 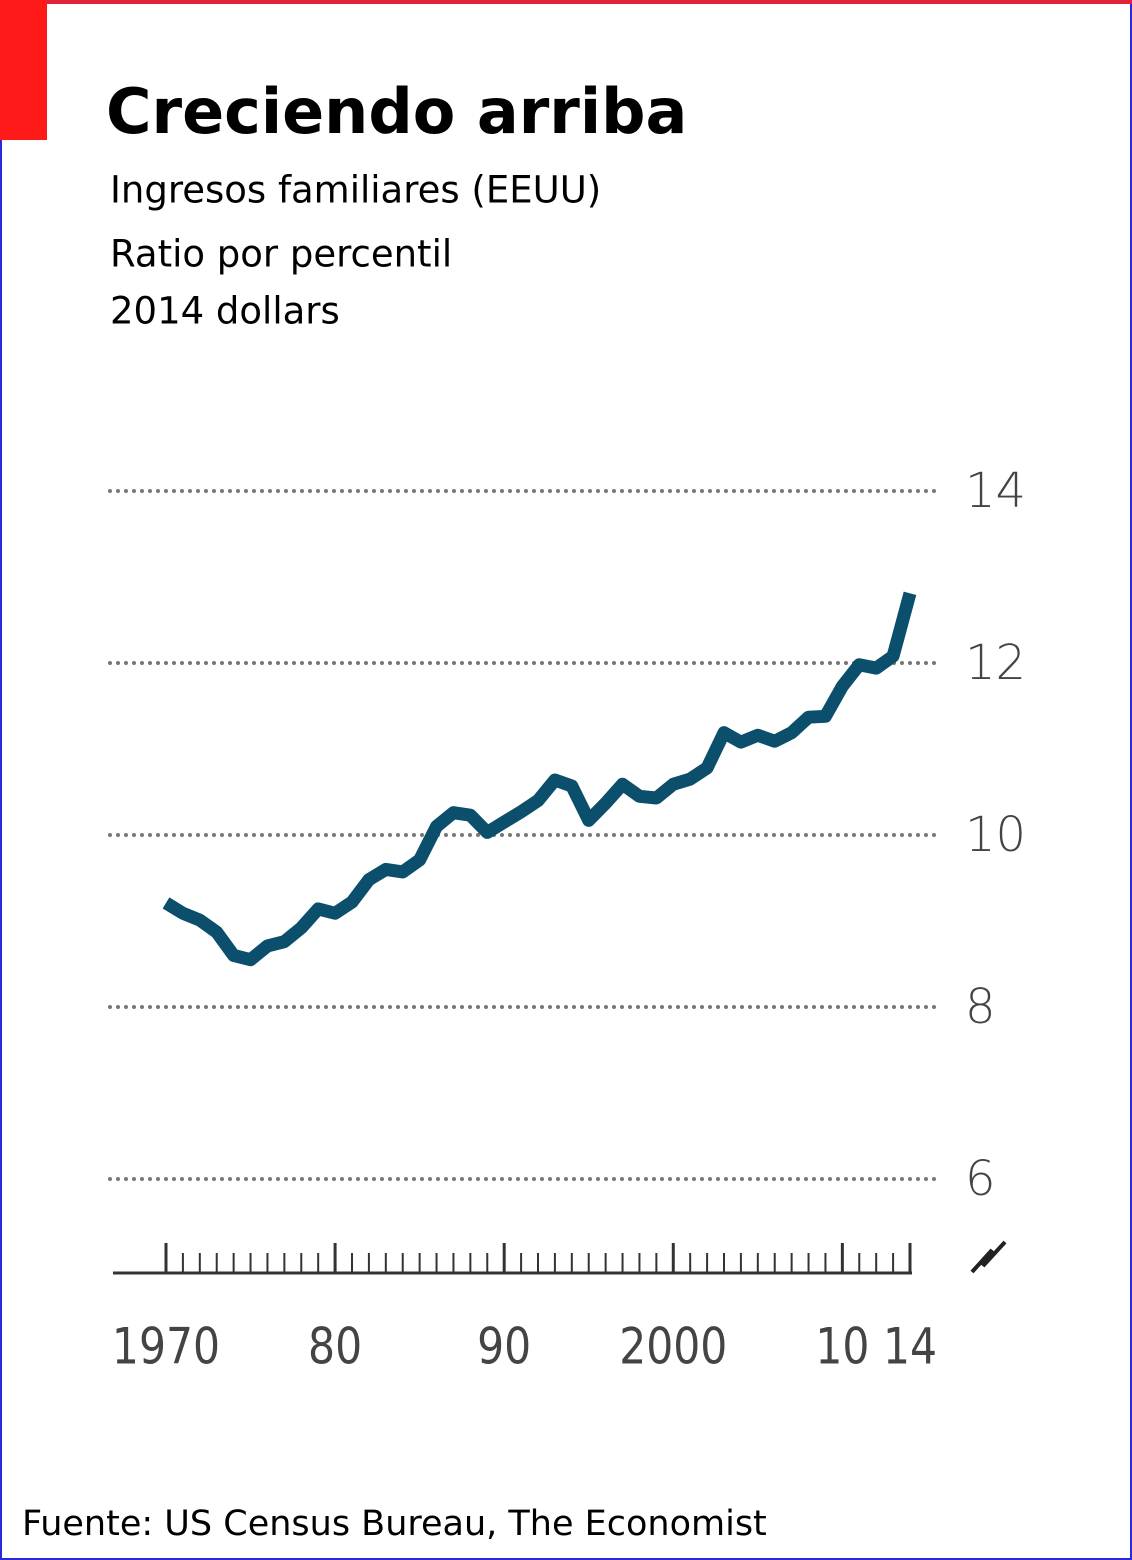 What do you see at coordinates (988, 1257) in the screenshot?
I see `axis-break` at bounding box center [988, 1257].